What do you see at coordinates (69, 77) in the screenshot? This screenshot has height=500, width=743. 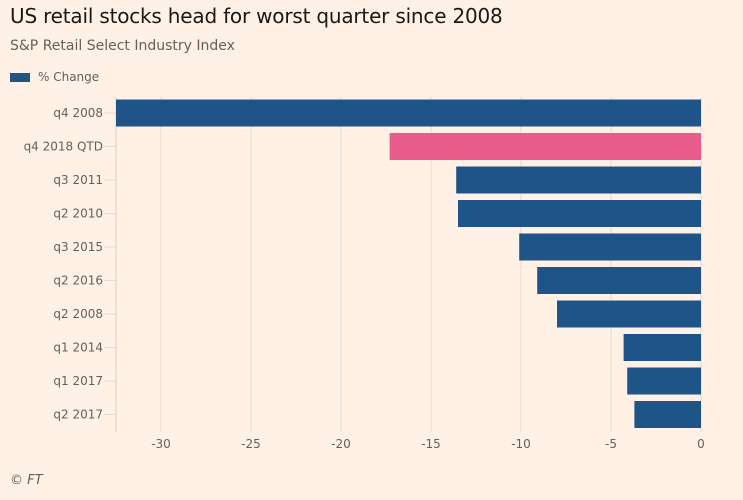 I see `legend-label: % Change` at bounding box center [69, 77].